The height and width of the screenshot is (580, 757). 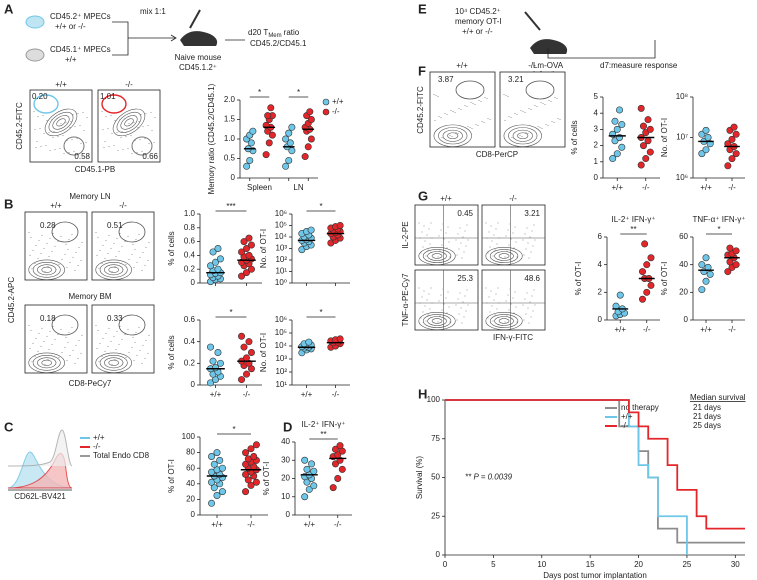 I want to click on y-tick-label: 10⁶, so click(x=281, y=213).